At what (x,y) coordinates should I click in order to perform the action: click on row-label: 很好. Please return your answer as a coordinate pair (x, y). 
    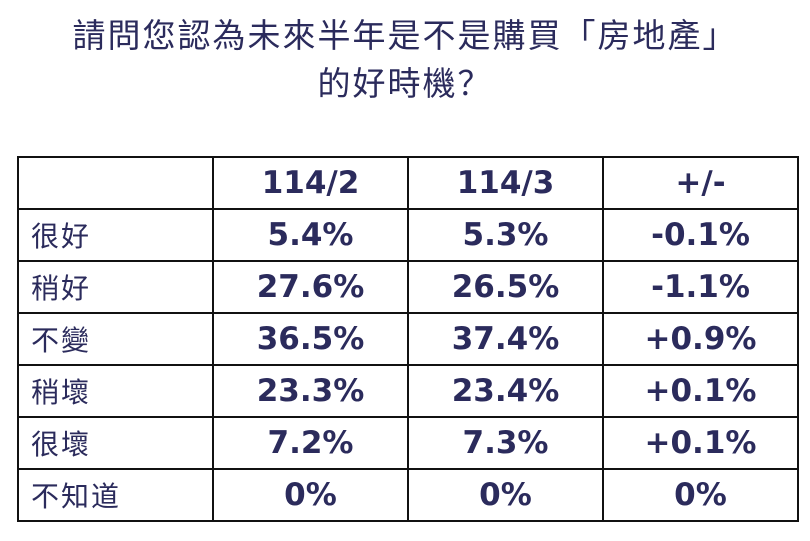
    Looking at the image, I should click on (115, 235).